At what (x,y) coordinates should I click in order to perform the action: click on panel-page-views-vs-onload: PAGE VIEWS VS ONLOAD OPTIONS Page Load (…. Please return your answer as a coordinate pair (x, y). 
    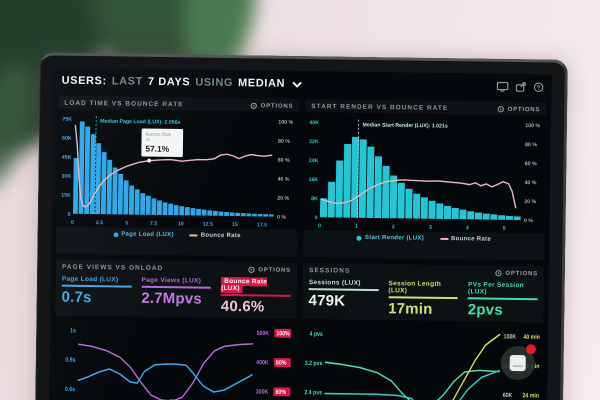
    Looking at the image, I should click on (175, 329).